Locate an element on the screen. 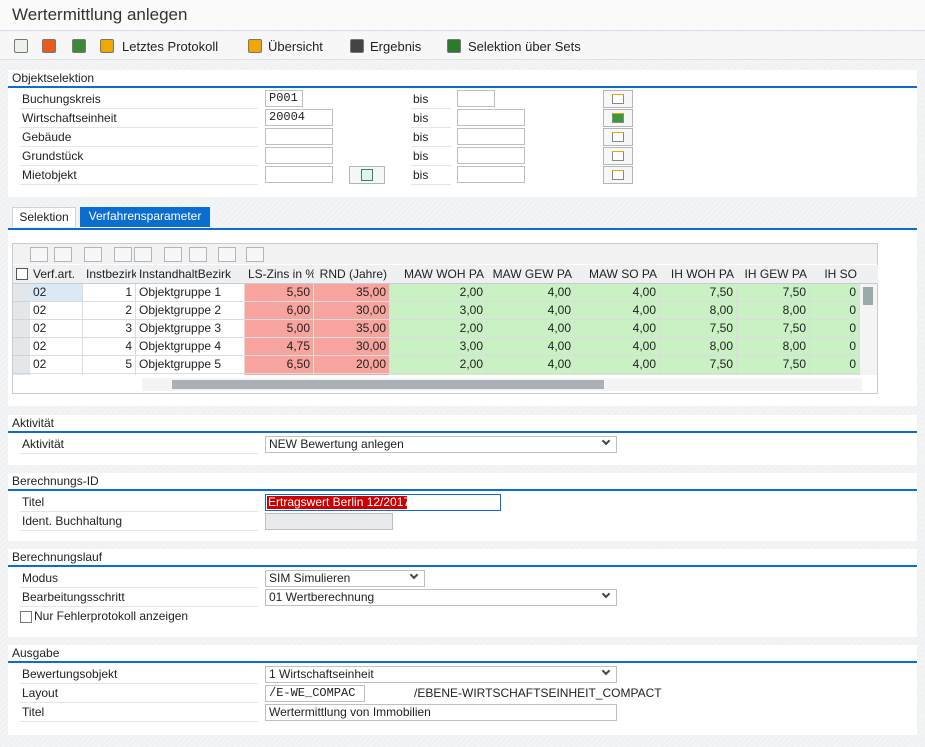 This screenshot has height=747, width=925. button-icon is located at coordinates (618, 156).